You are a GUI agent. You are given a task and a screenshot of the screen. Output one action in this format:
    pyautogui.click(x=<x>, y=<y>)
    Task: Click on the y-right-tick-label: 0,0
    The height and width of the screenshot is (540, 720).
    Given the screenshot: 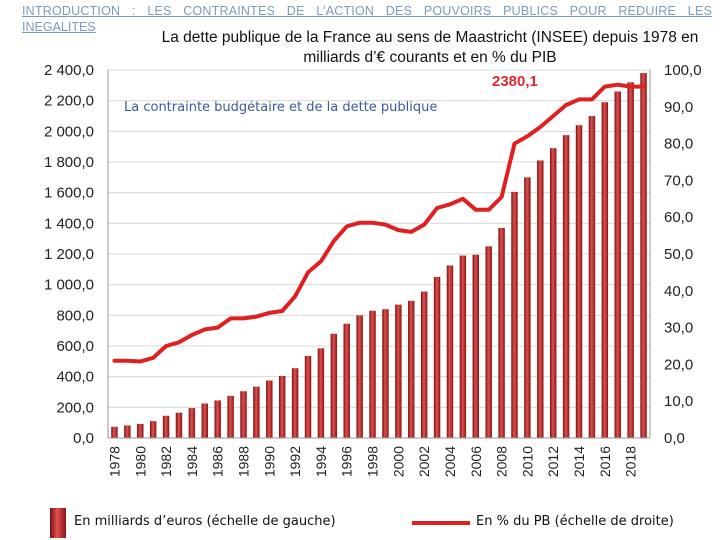 What is the action you would take?
    pyautogui.click(x=674, y=438)
    